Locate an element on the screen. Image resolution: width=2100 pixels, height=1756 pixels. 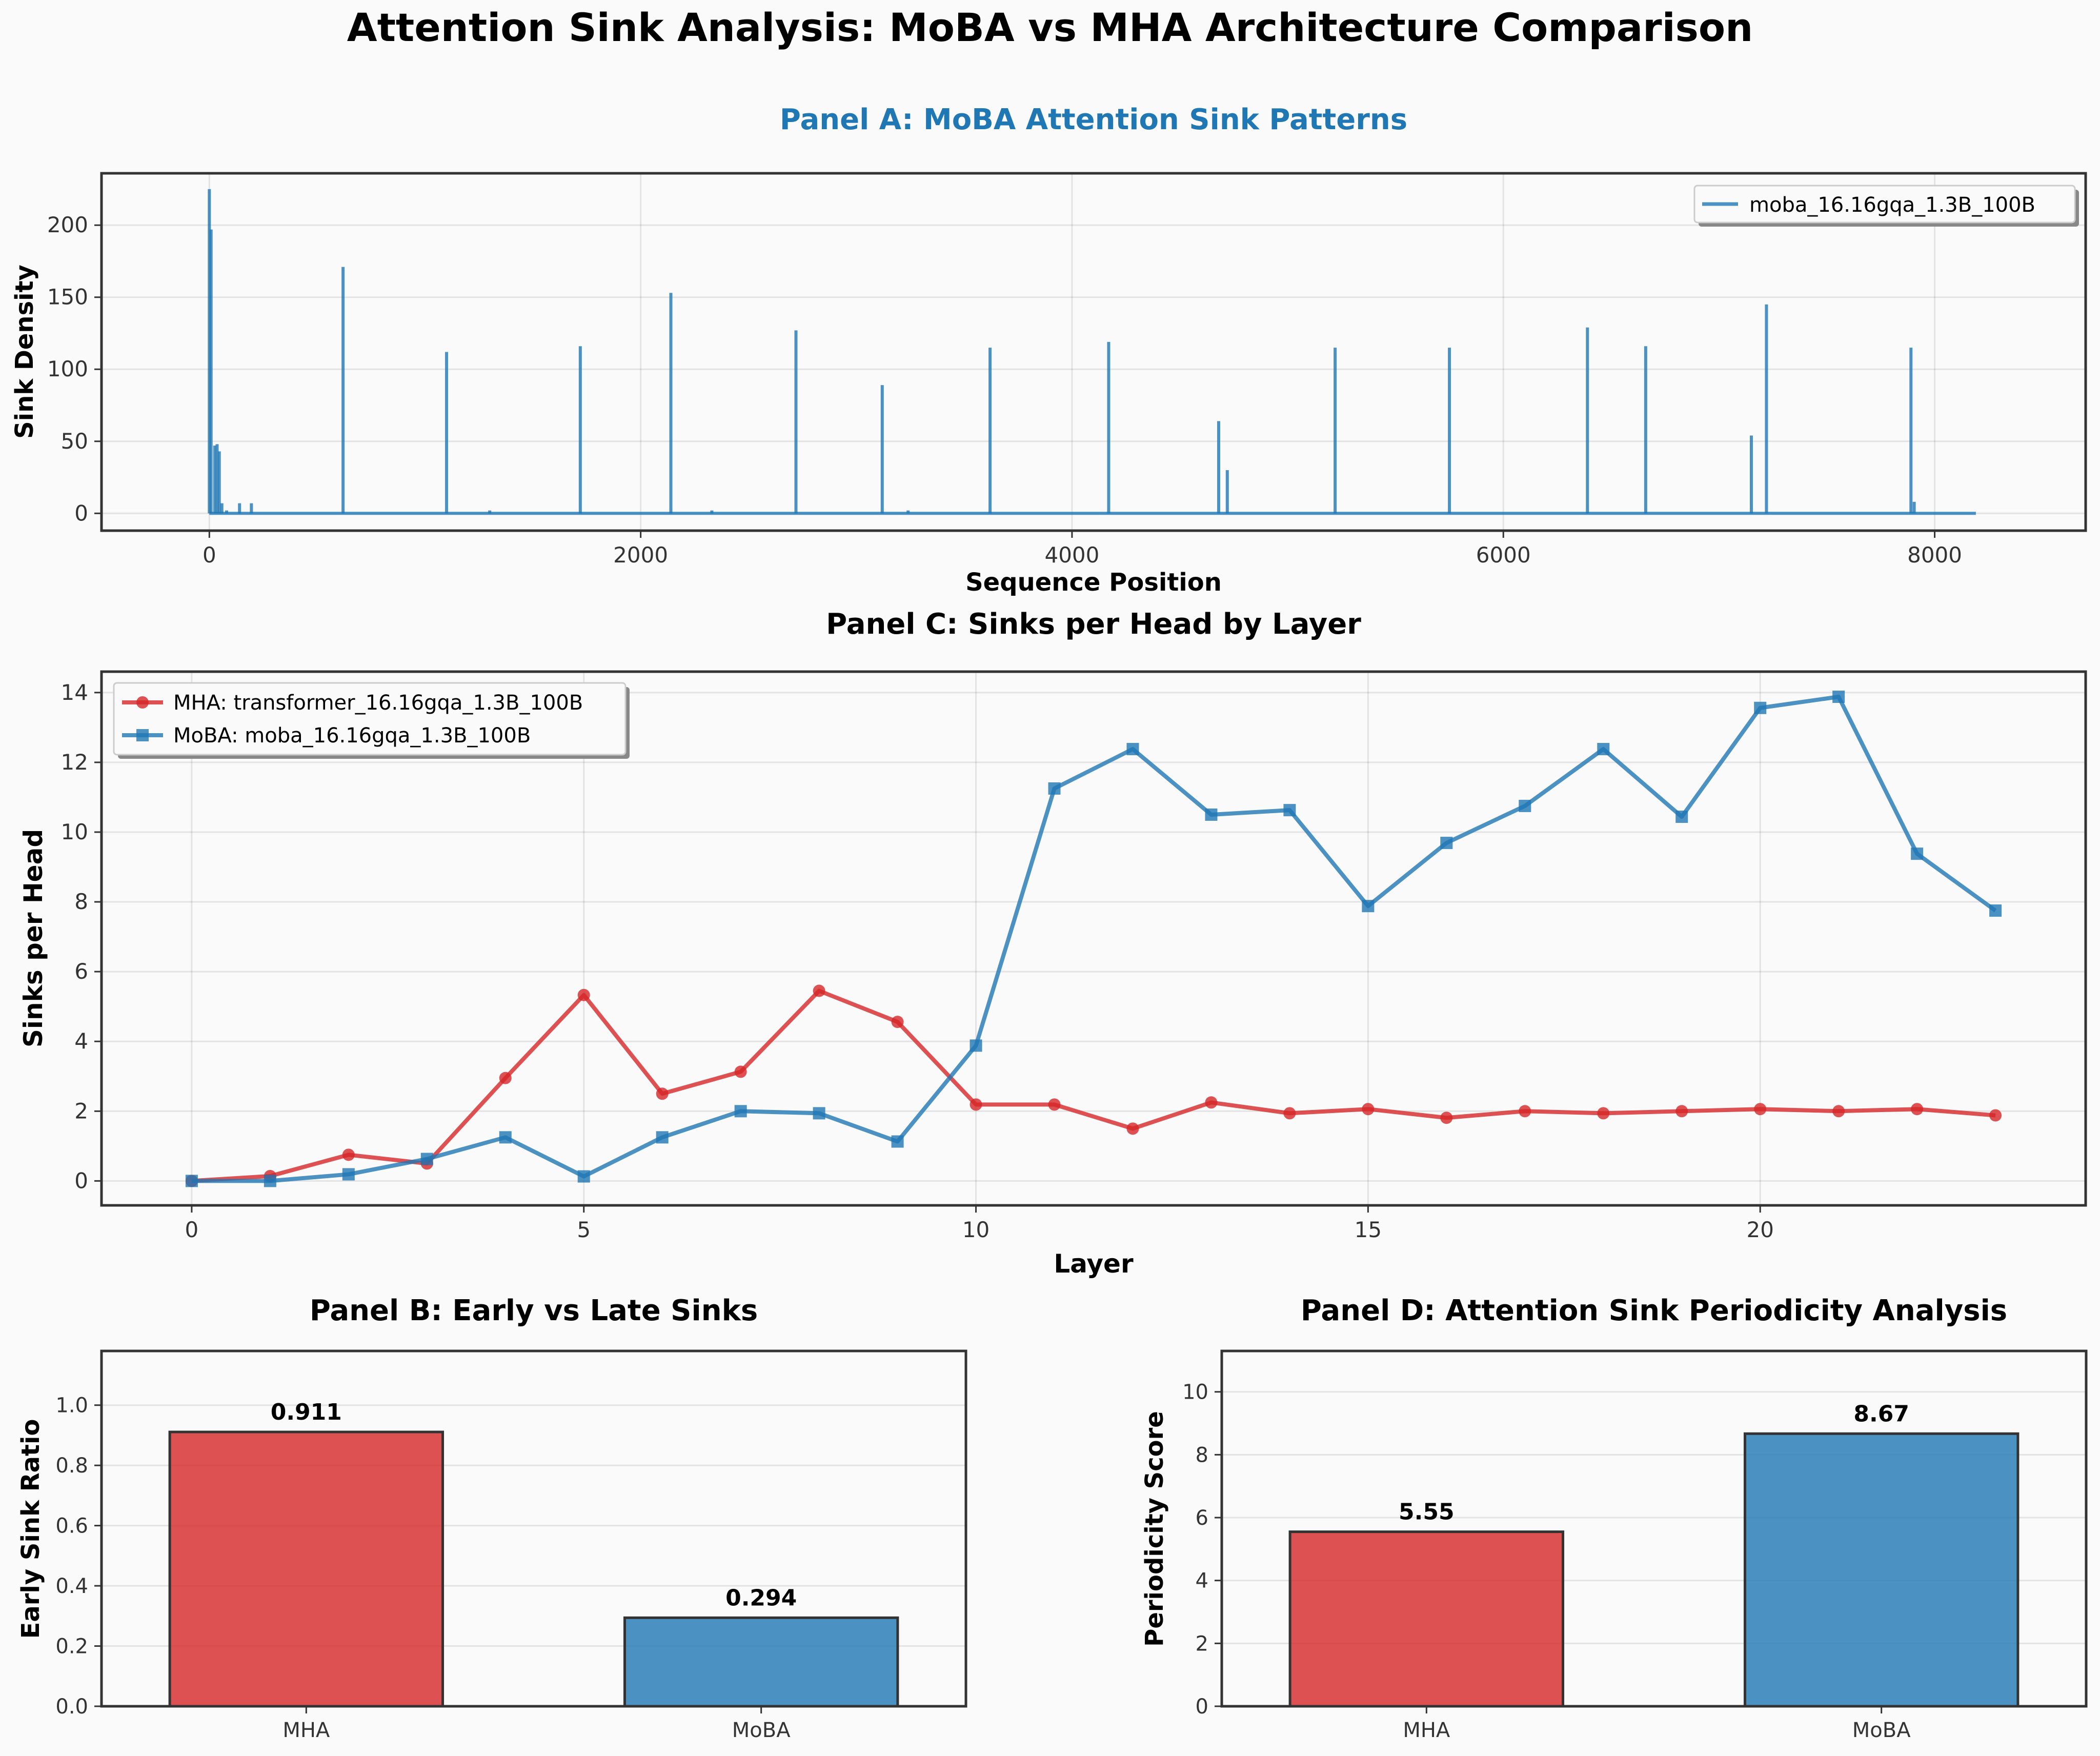
panel-c-ytick-label-5: 10 is located at coordinates (74, 832).